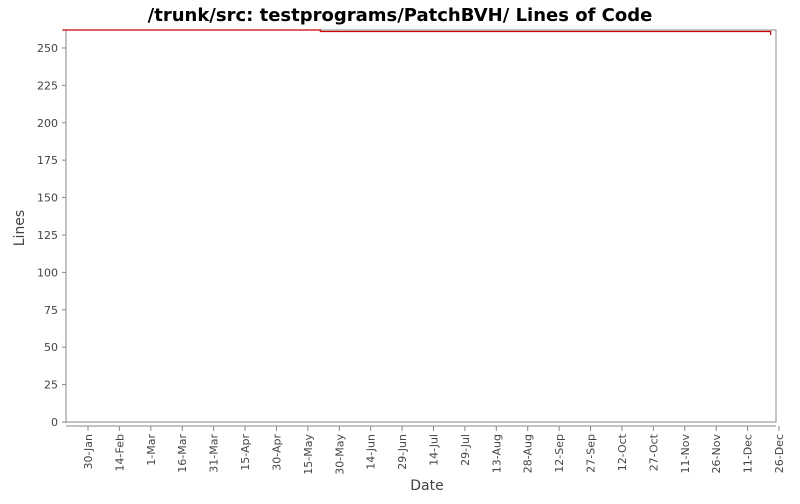 The height and width of the screenshot is (504, 800). I want to click on y-tick-label: 175, so click(47, 160).